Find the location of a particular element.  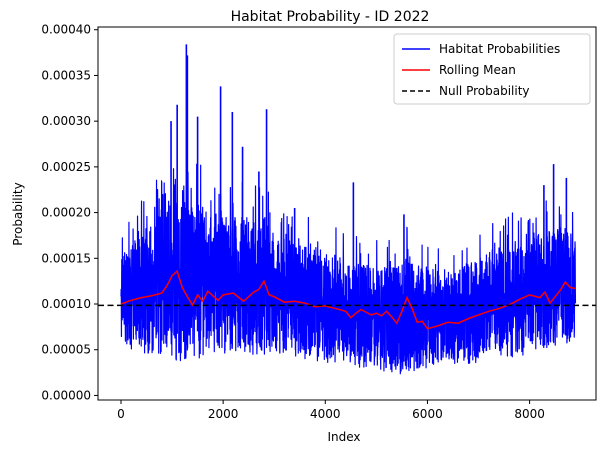

legend-label-habitat: Habitat Probabilities is located at coordinates (499, 49).